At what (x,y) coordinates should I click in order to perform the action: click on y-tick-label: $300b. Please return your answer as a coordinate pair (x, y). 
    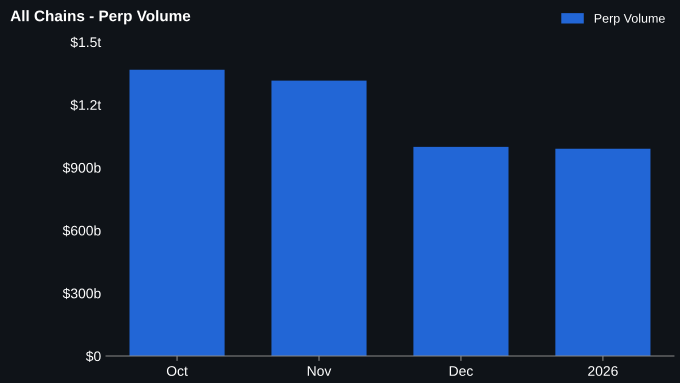
    Looking at the image, I should click on (81, 294).